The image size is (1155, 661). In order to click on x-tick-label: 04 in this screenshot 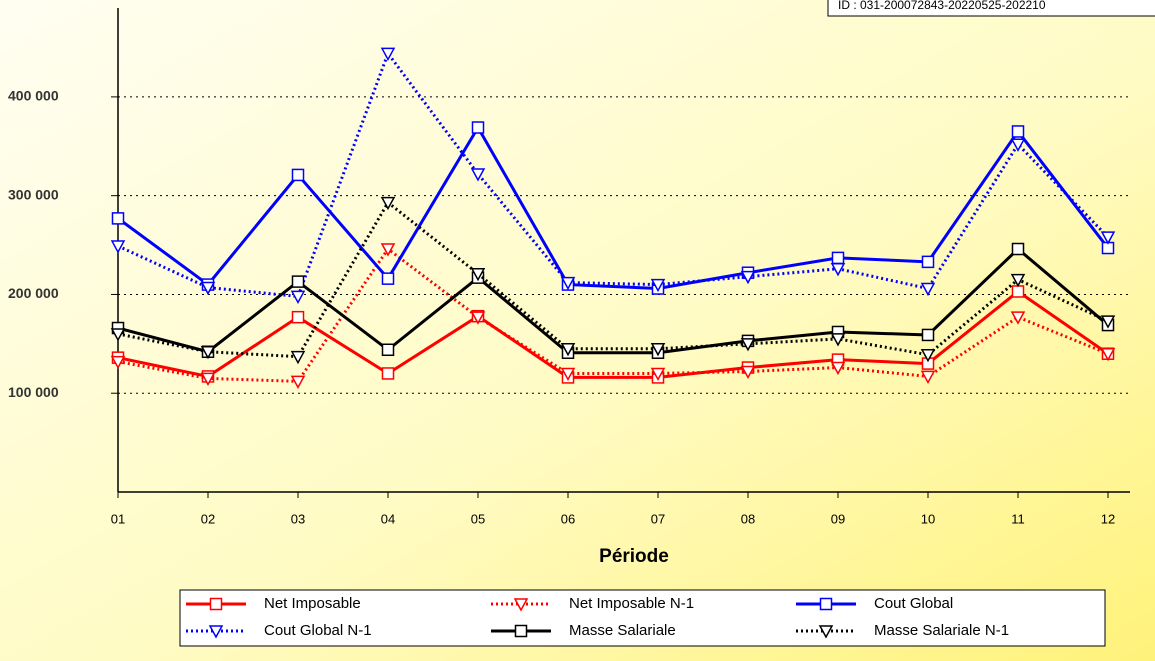, I will do `click(388, 518)`.